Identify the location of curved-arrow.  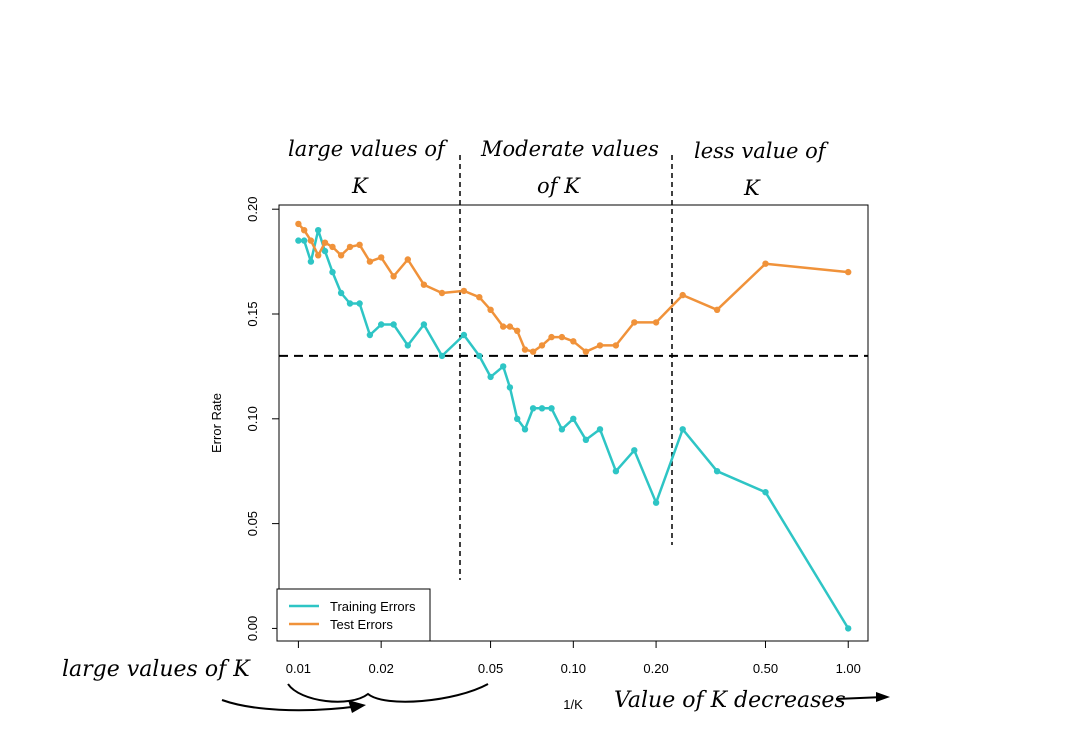
(291, 705).